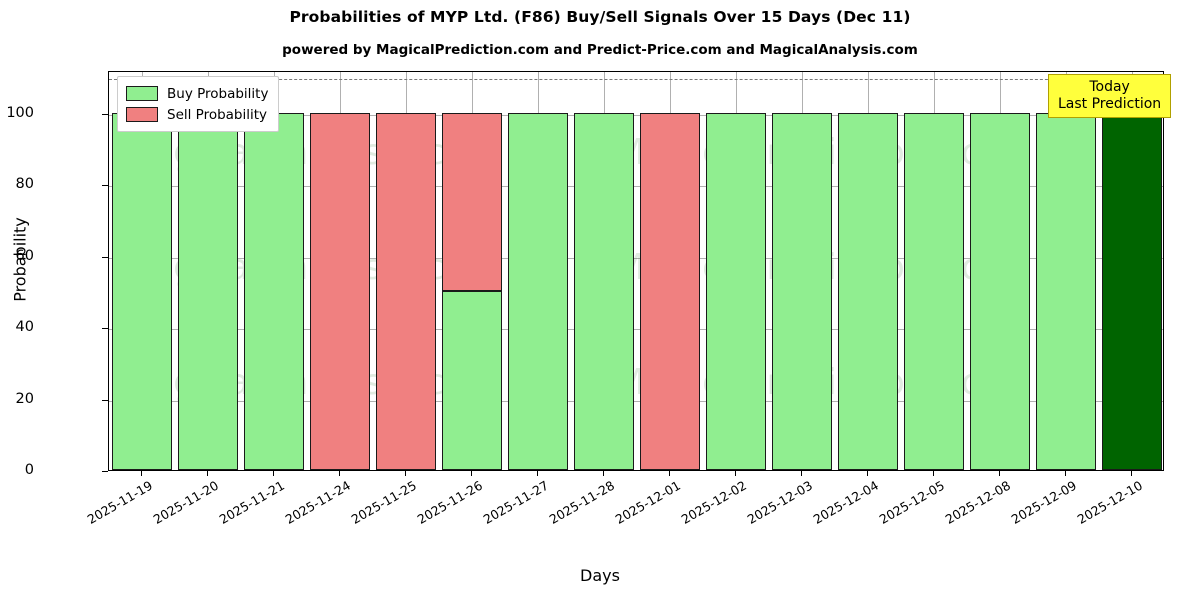 Image resolution: width=1200 pixels, height=600 pixels. What do you see at coordinates (472, 380) in the screenshot?
I see `bar-segment-buy` at bounding box center [472, 380].